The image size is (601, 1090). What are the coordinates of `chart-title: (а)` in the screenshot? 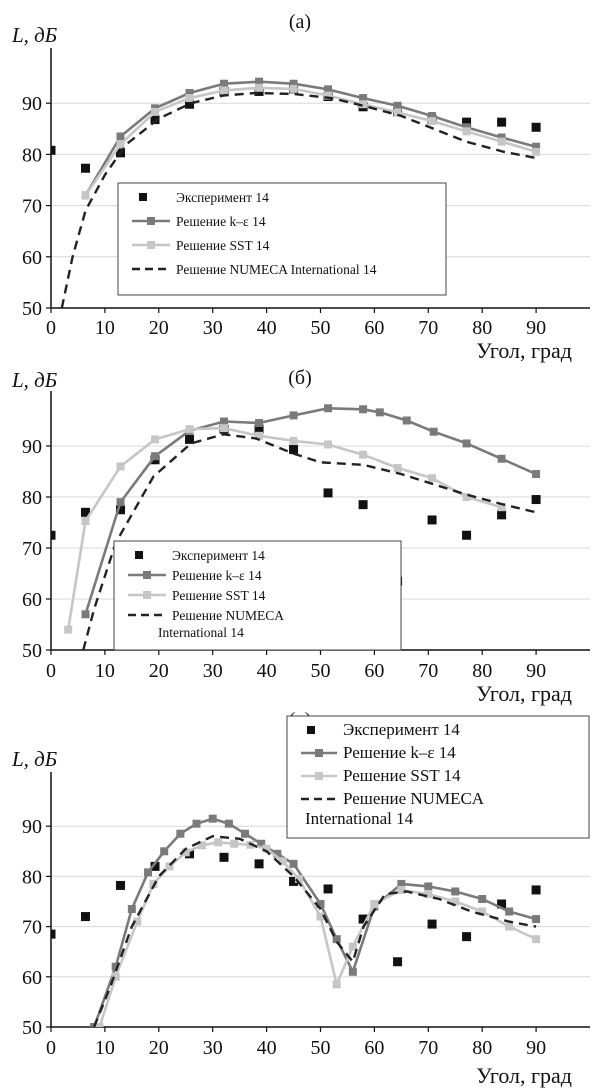 It's located at (300, 22).